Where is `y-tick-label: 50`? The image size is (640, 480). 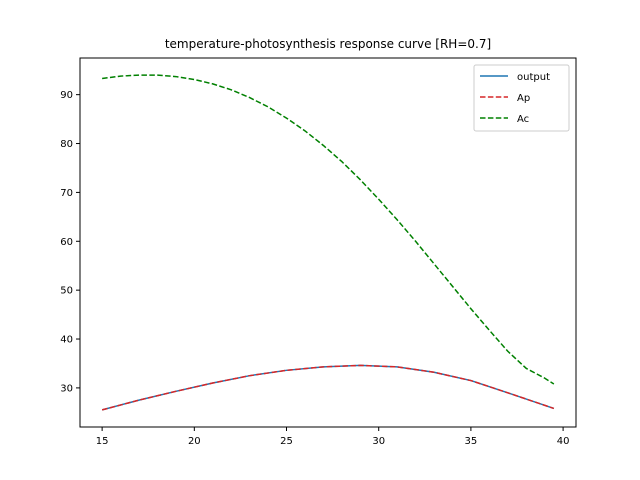
y-tick-label: 50 is located at coordinates (66, 291).